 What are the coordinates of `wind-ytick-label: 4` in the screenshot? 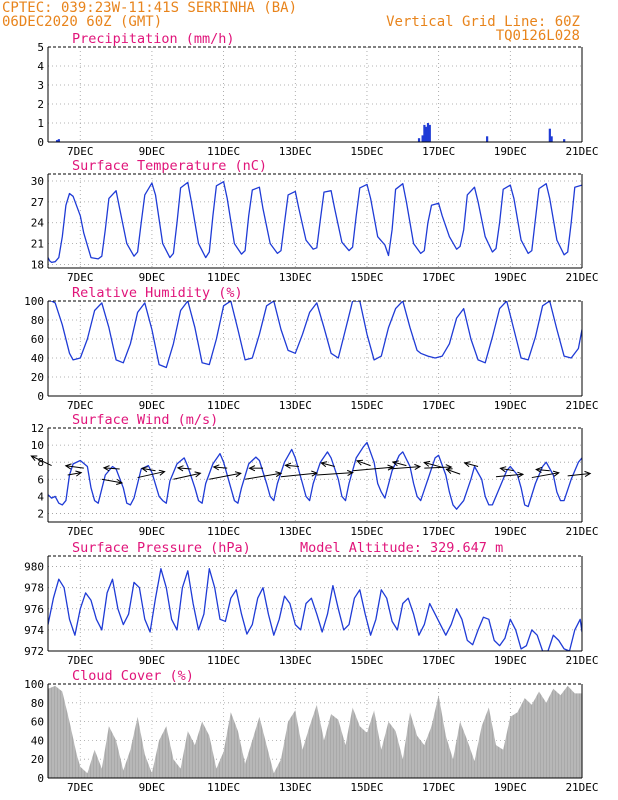 It's located at (40, 496).